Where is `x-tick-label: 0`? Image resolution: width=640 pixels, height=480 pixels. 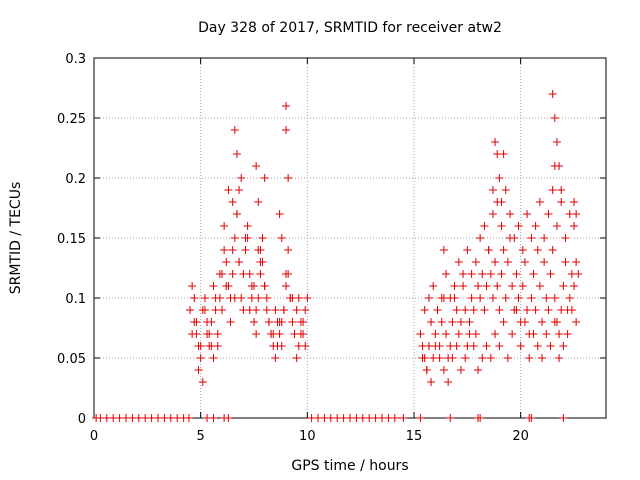 x-tick-label: 0 is located at coordinates (94, 436).